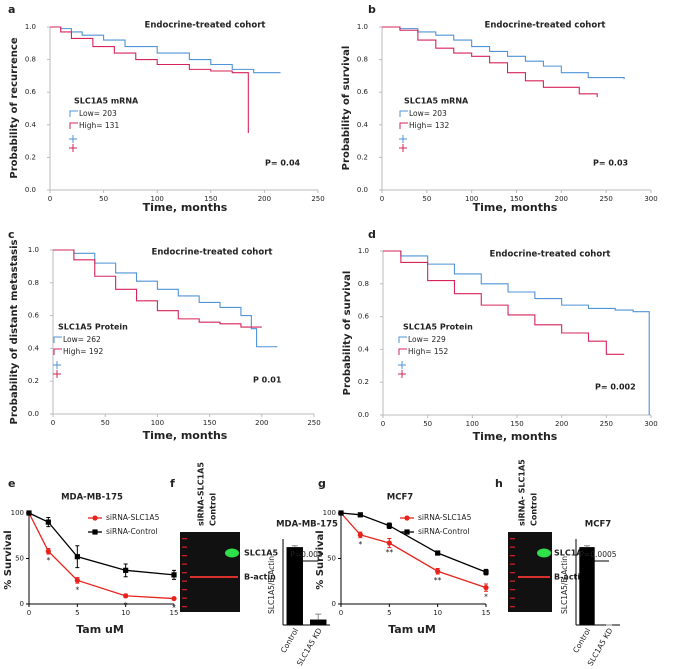 This screenshot has width=676, height=669. What do you see at coordinates (413, 550) in the screenshot?
I see `line` at bounding box center [413, 550].